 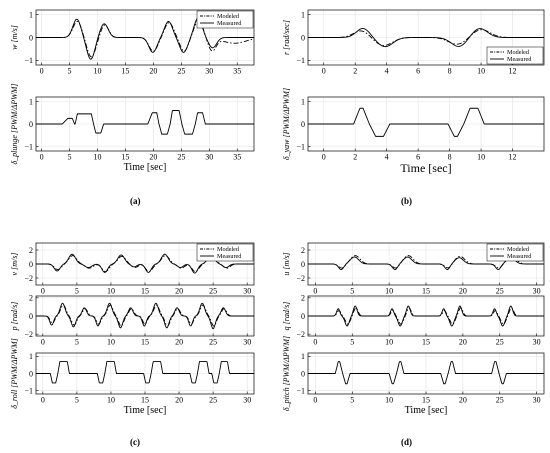 I want to click on y-axis-label: v [m/s], so click(x=14, y=264).